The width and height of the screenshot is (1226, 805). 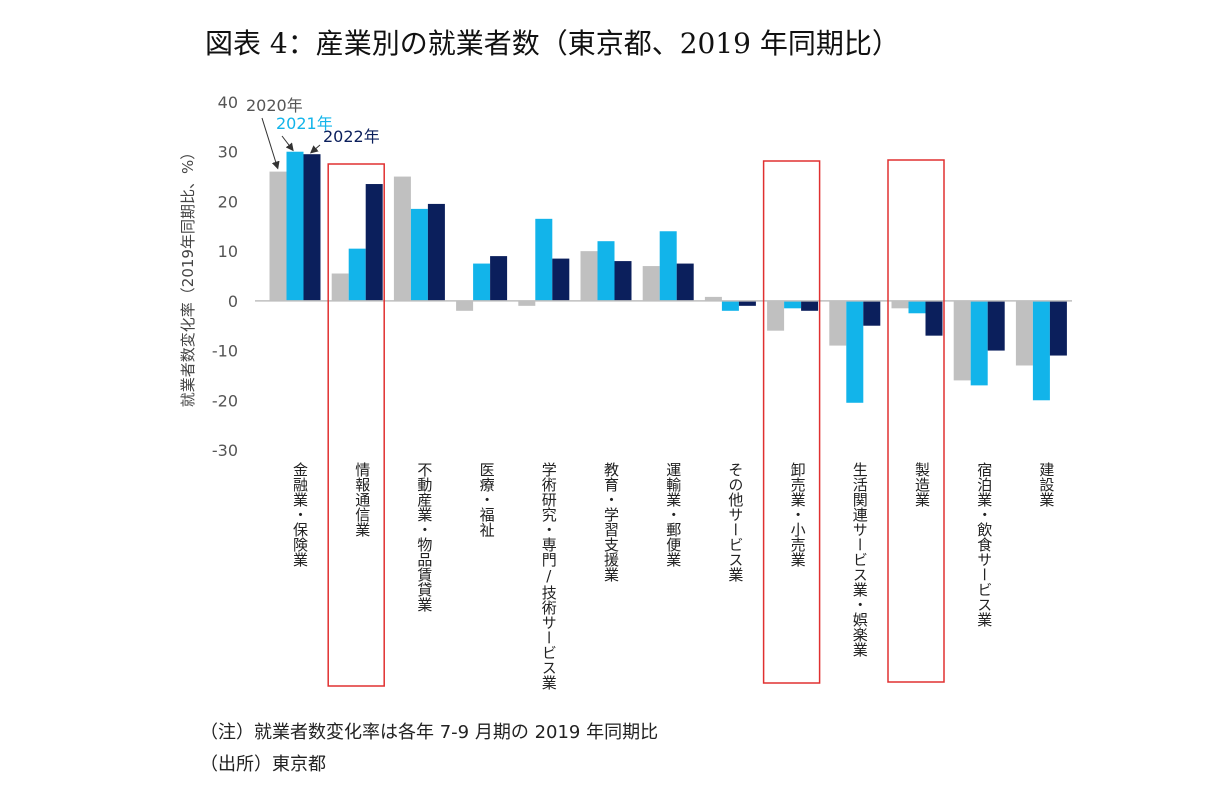 What do you see at coordinates (300, 514) in the screenshot?
I see `category-label: 金融業・保険業` at bounding box center [300, 514].